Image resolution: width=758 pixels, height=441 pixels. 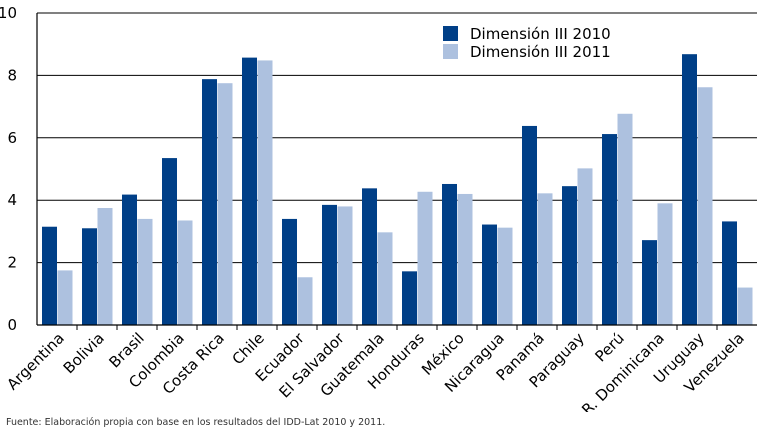 What do you see at coordinates (12, 263) in the screenshot?
I see `y-tick-label: 2` at bounding box center [12, 263].